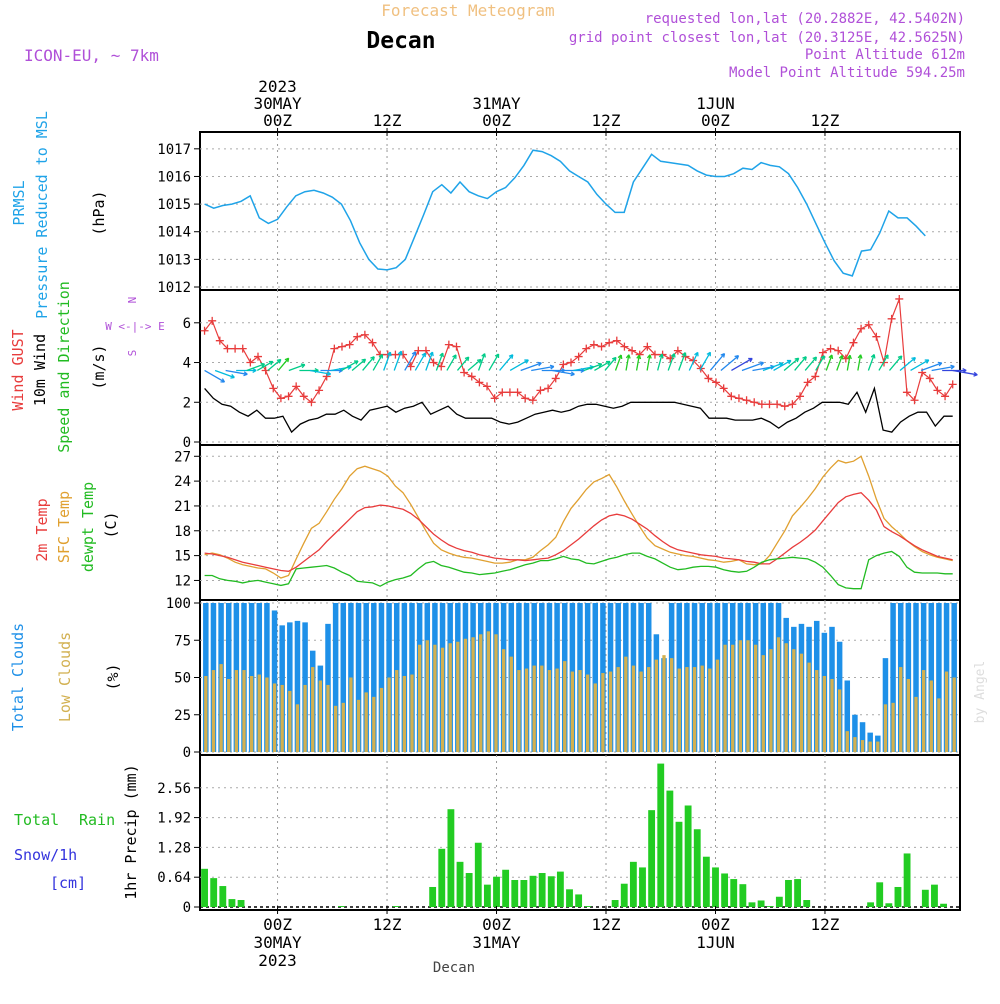 This screenshot has height=1004, width=1000. I want to click on y-tick-label: 0, so click(187, 908).